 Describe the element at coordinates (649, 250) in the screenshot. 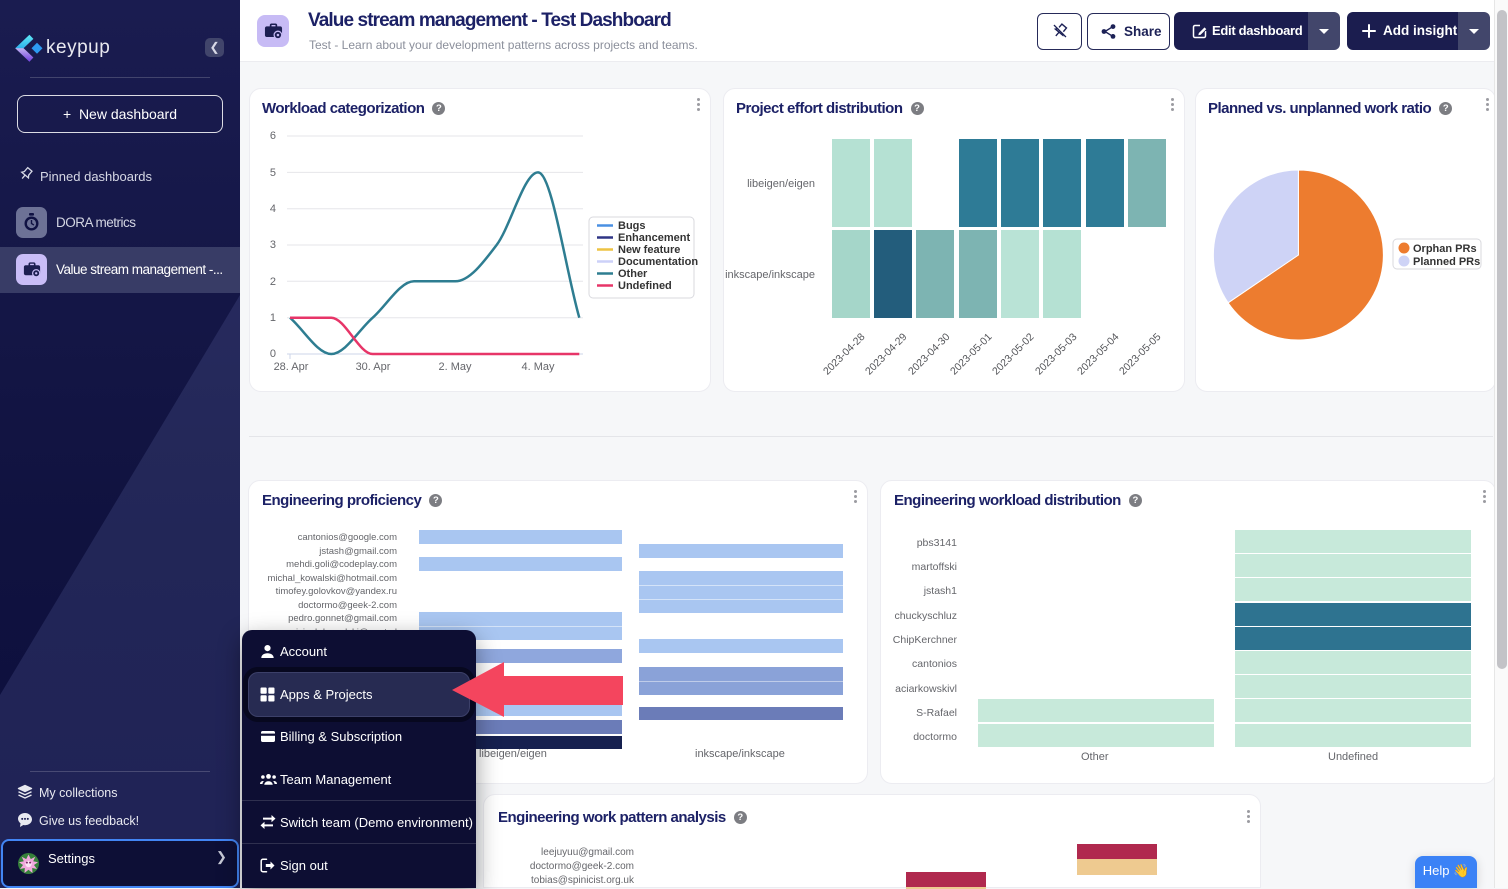

I see `svg-text: New feature` at that location.